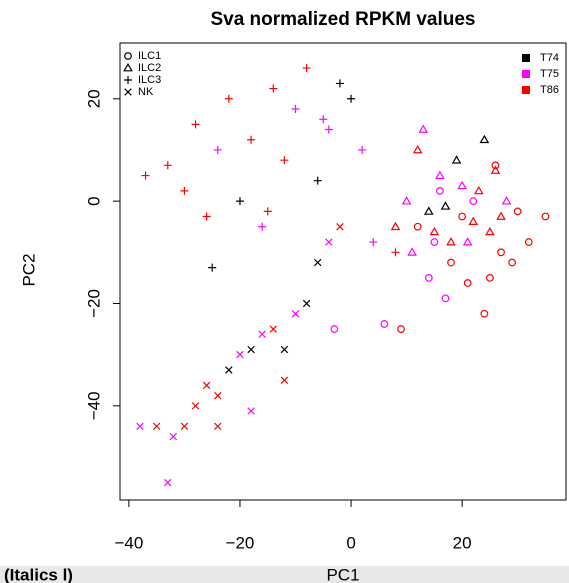 Image resolution: width=569 pixels, height=583 pixels. Describe the element at coordinates (549, 74) in the screenshot. I see `legend-label: T75` at that location.